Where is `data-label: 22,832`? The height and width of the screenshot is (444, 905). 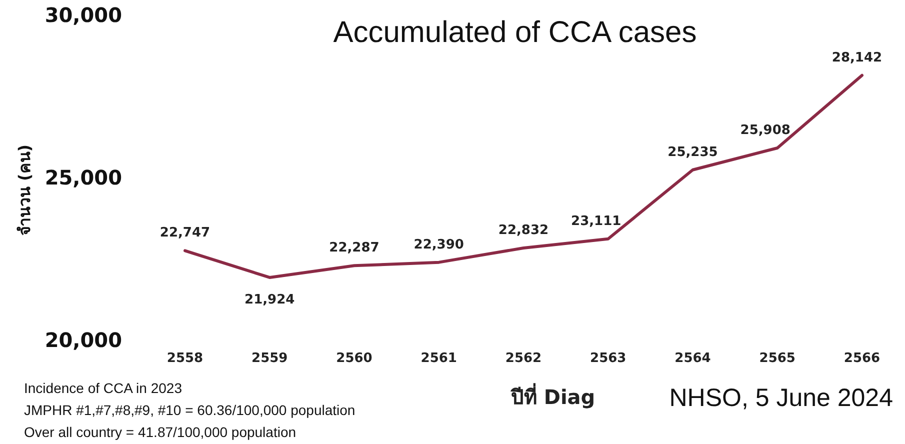 data-label: 22,832 is located at coordinates (523, 230).